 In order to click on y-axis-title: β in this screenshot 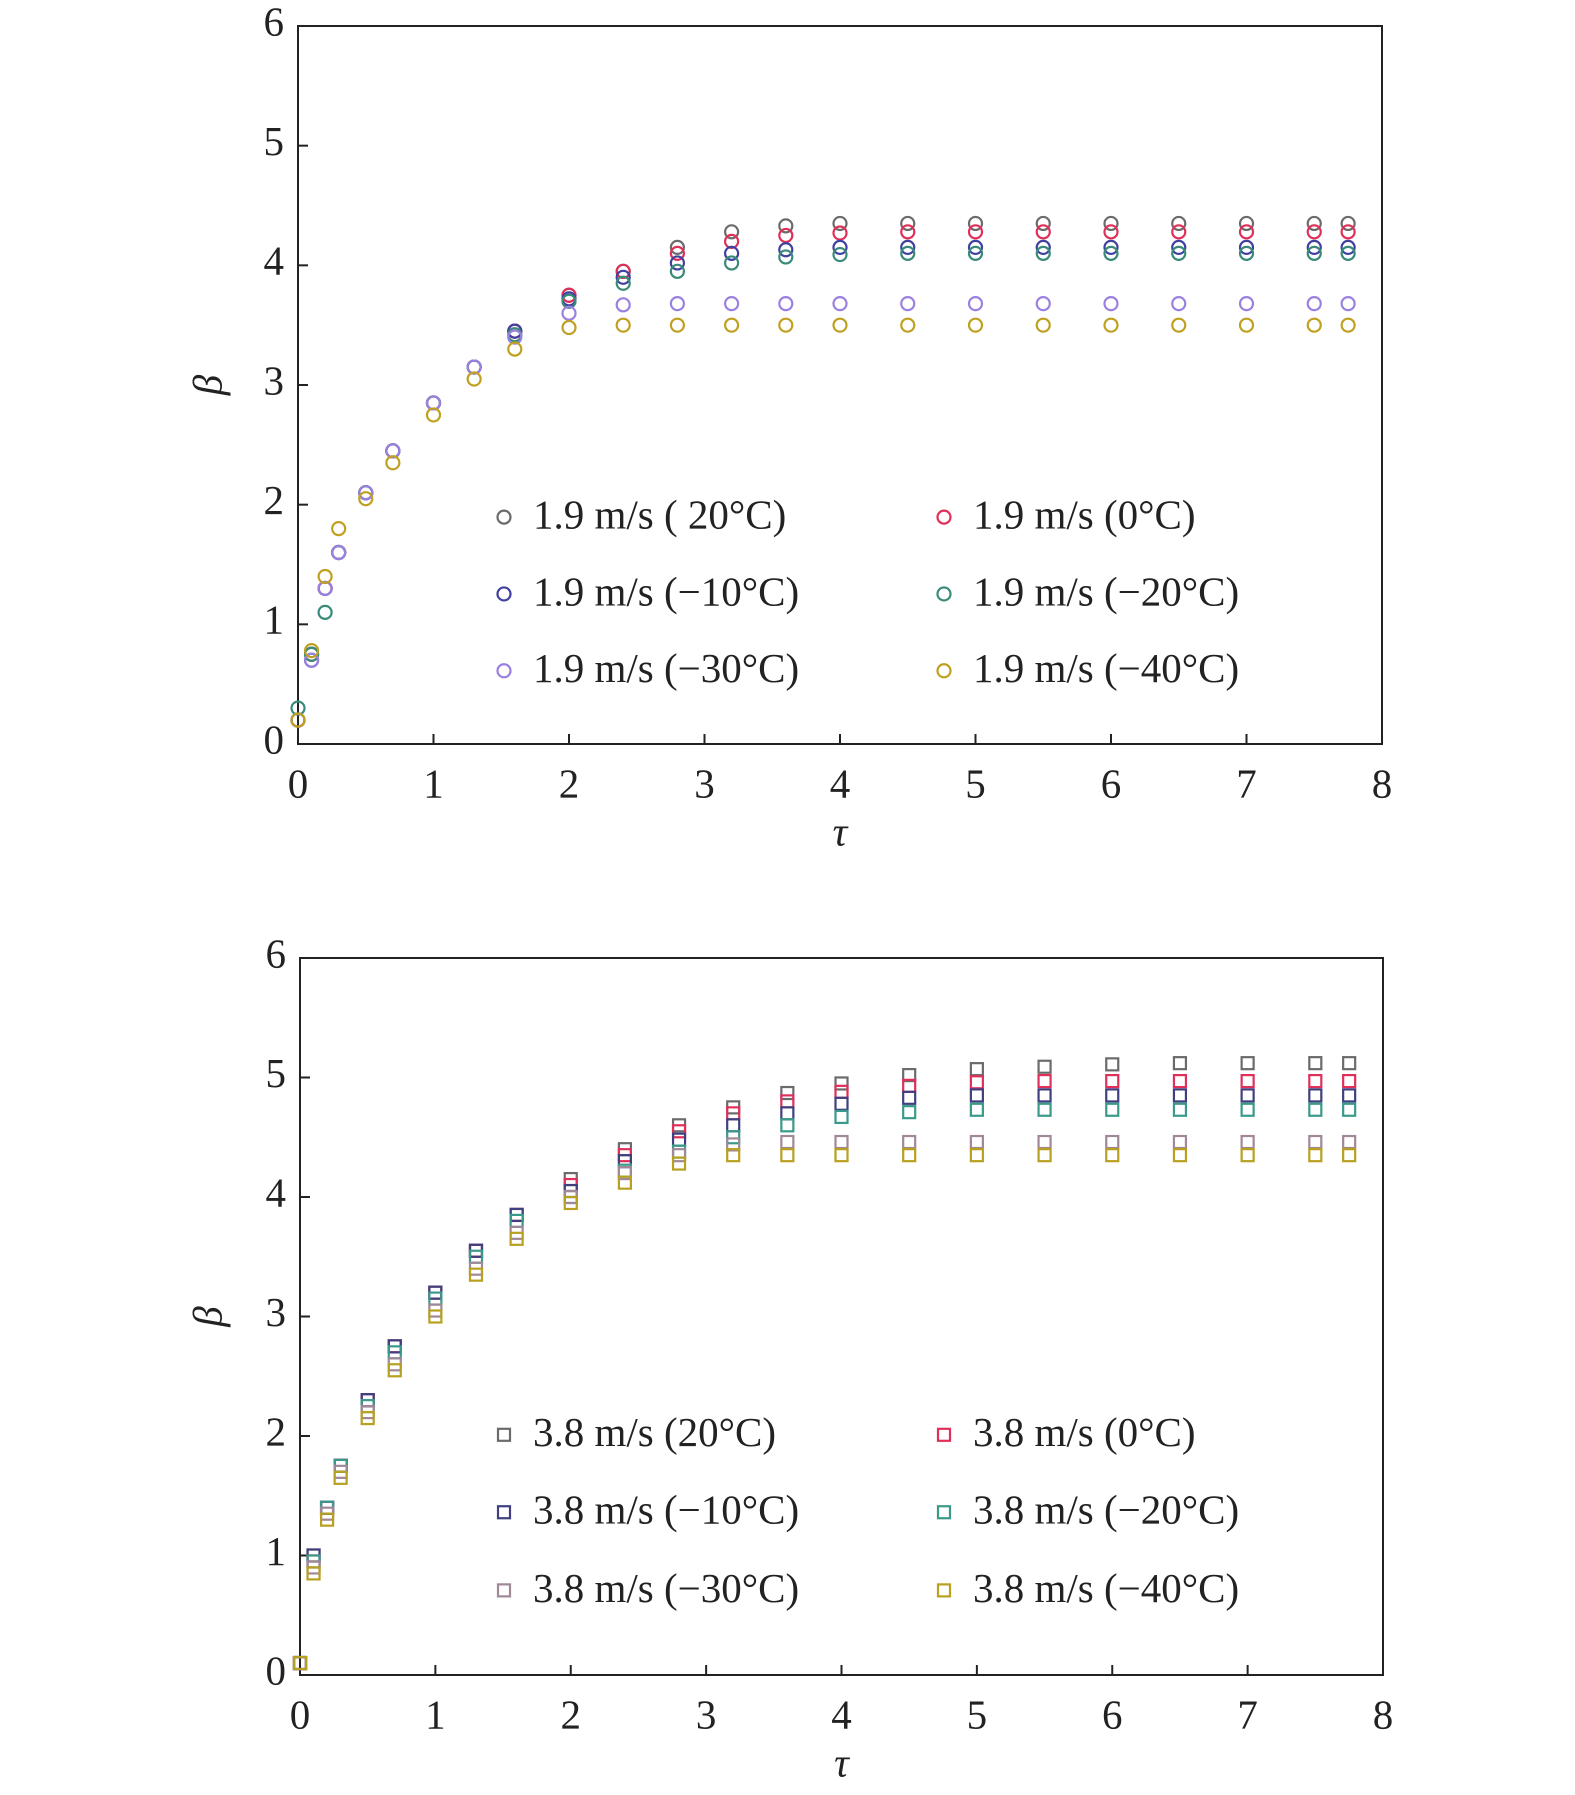, I will do `click(207, 385)`.